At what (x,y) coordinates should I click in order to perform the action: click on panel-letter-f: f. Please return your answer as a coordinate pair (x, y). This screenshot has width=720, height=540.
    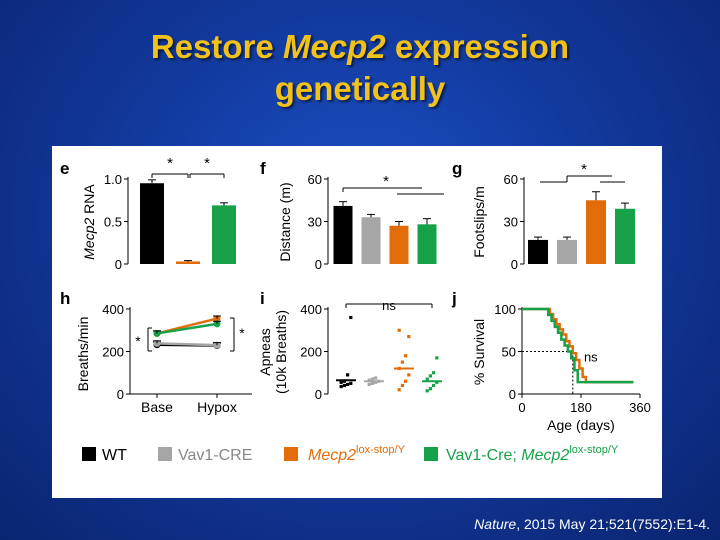
    Looking at the image, I should click on (263, 168).